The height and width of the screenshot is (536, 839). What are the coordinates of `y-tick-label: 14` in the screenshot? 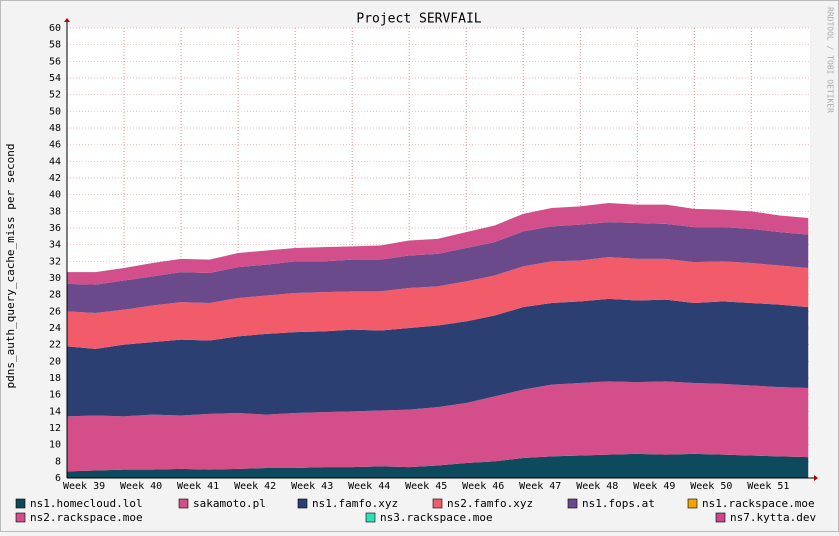 It's located at (55, 411).